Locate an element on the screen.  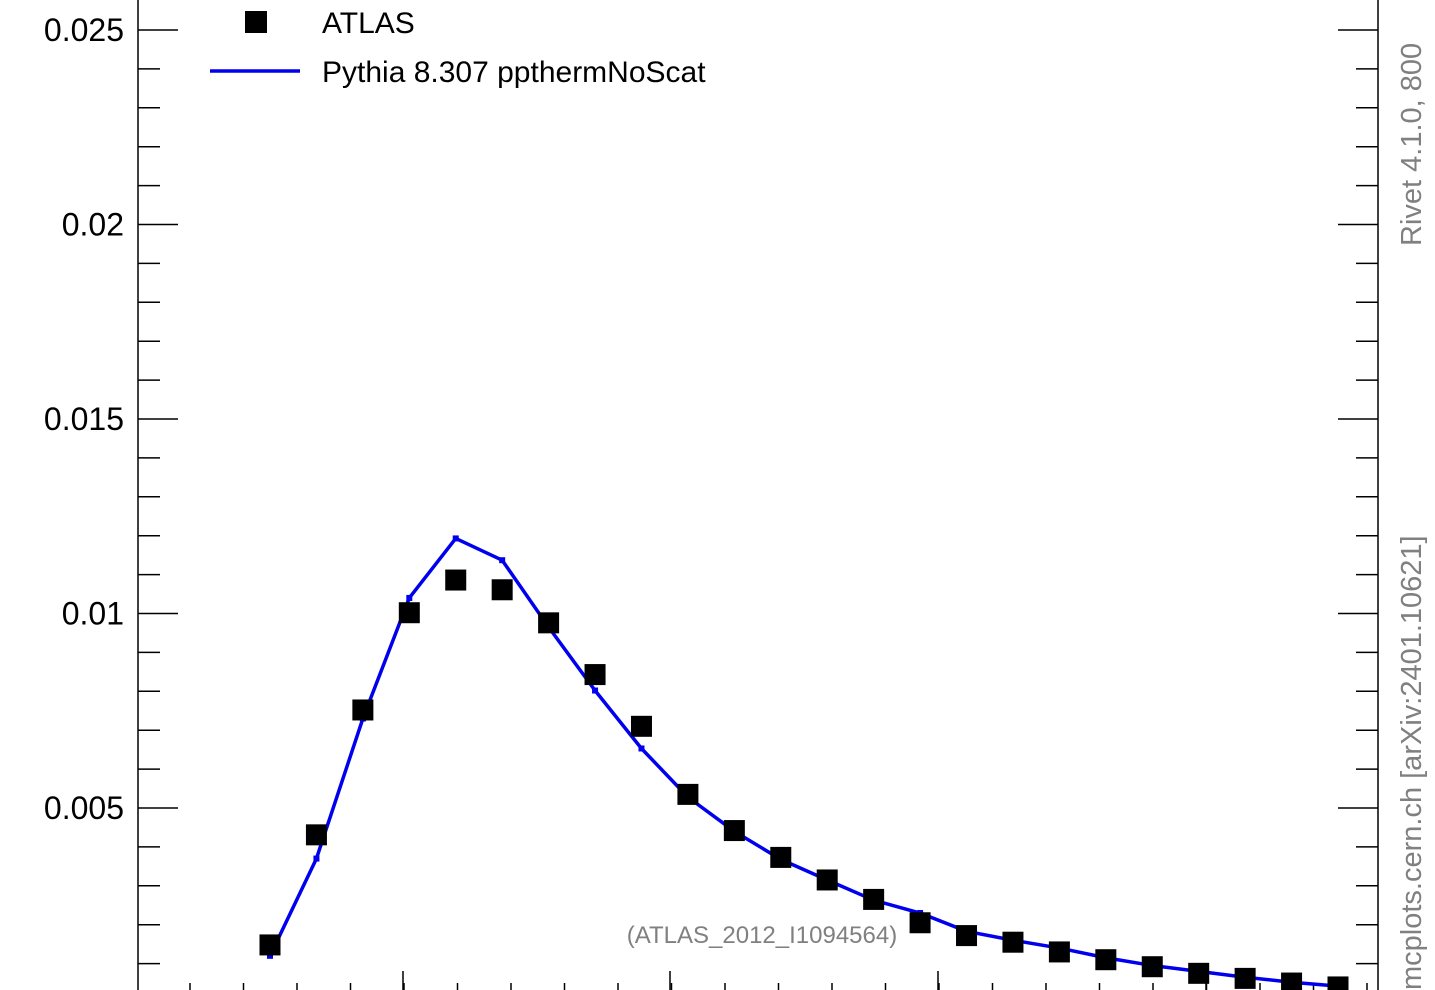
legend-label-pythia: Pythia 8.307 ppthermNoScat is located at coordinates (514, 72).